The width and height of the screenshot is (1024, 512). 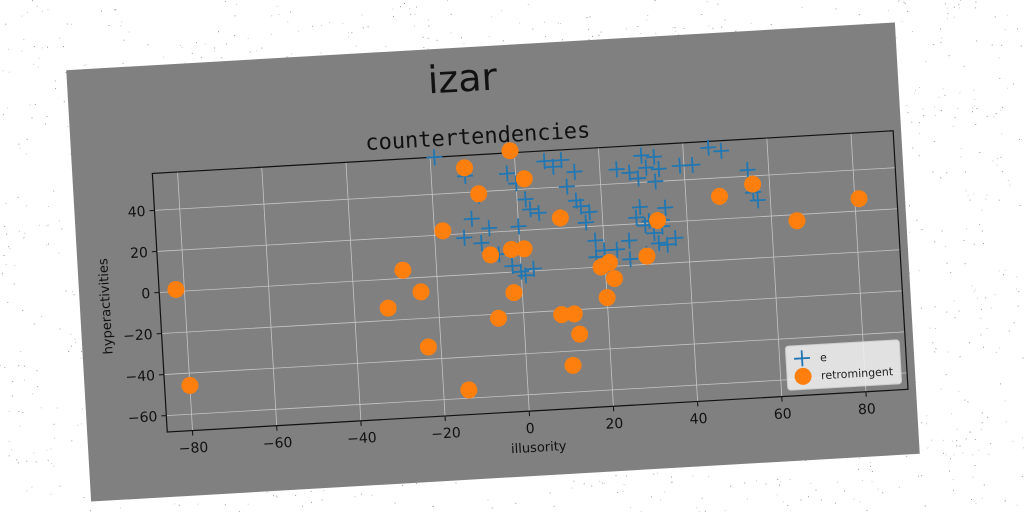 What do you see at coordinates (142, 418) in the screenshot?
I see `y-tick-label: −60` at bounding box center [142, 418].